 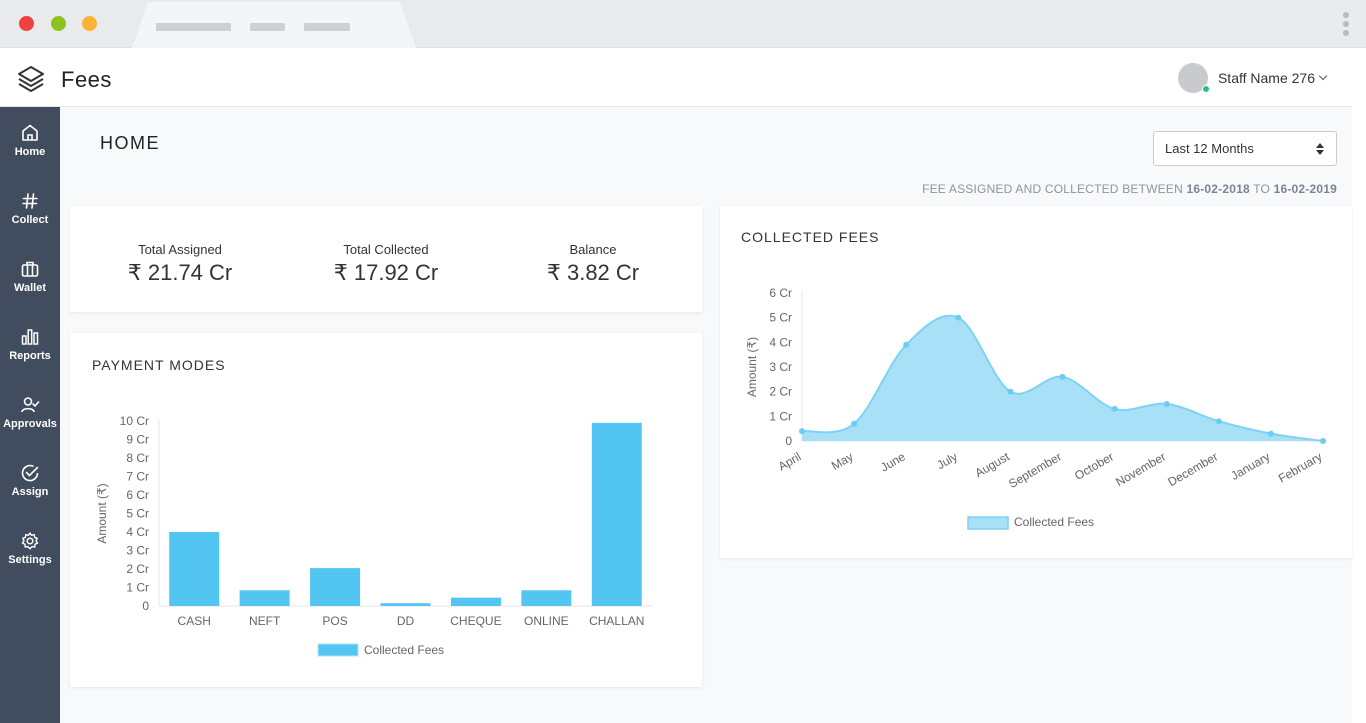 What do you see at coordinates (137, 458) in the screenshot?
I see `y-tick-label: 8 Cr` at bounding box center [137, 458].